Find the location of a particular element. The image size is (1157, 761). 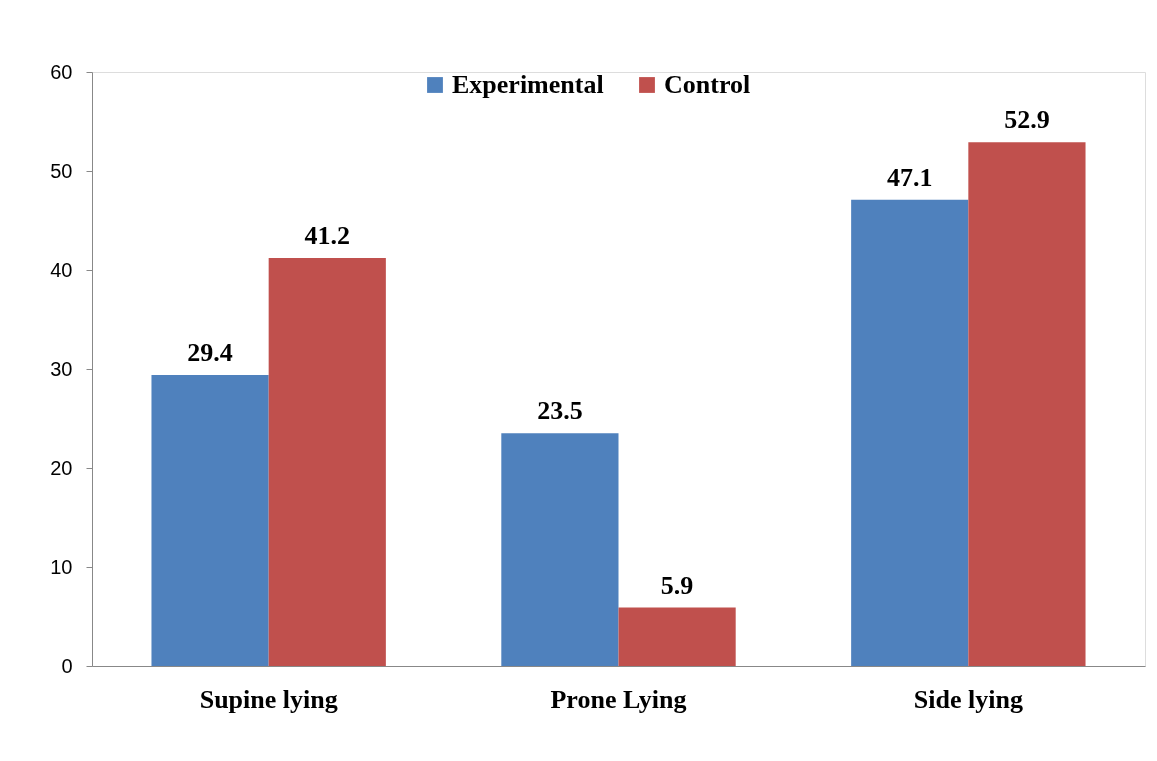

data-label: 41.2 is located at coordinates (327, 236).